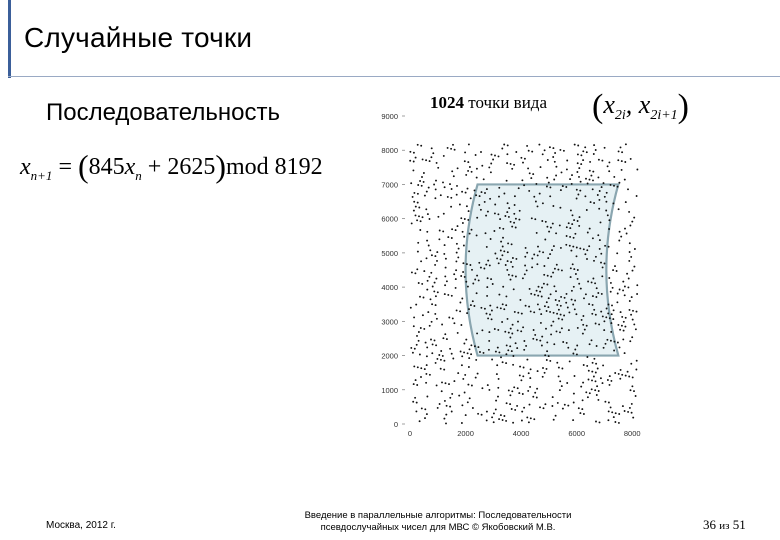 The image size is (780, 540). I want to click on title-accent-bar, so click(9, 39).